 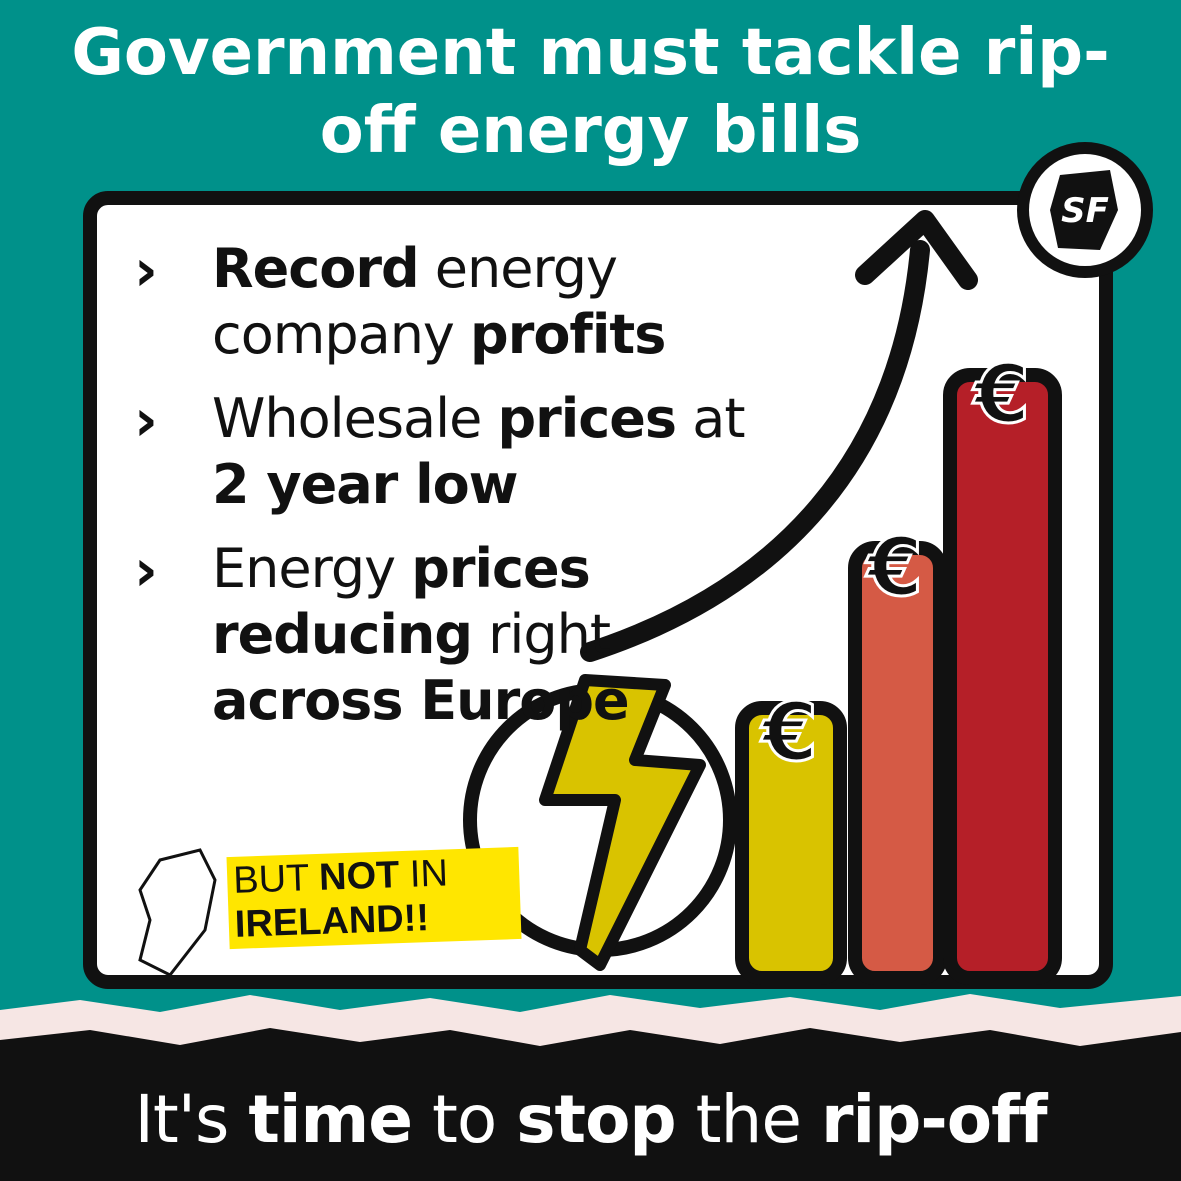 What do you see at coordinates (587, 418) in the screenshot?
I see `text-segment: prices` at bounding box center [587, 418].